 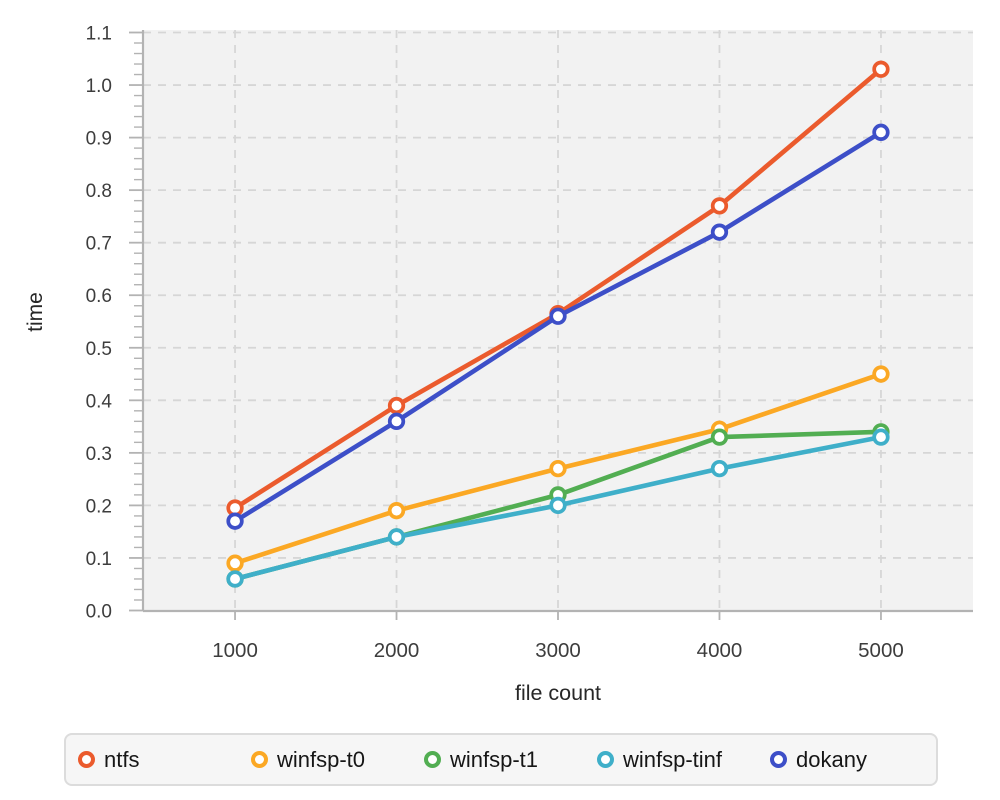 What do you see at coordinates (494, 759) in the screenshot?
I see `legend-label: winfsp-t1` at bounding box center [494, 759].